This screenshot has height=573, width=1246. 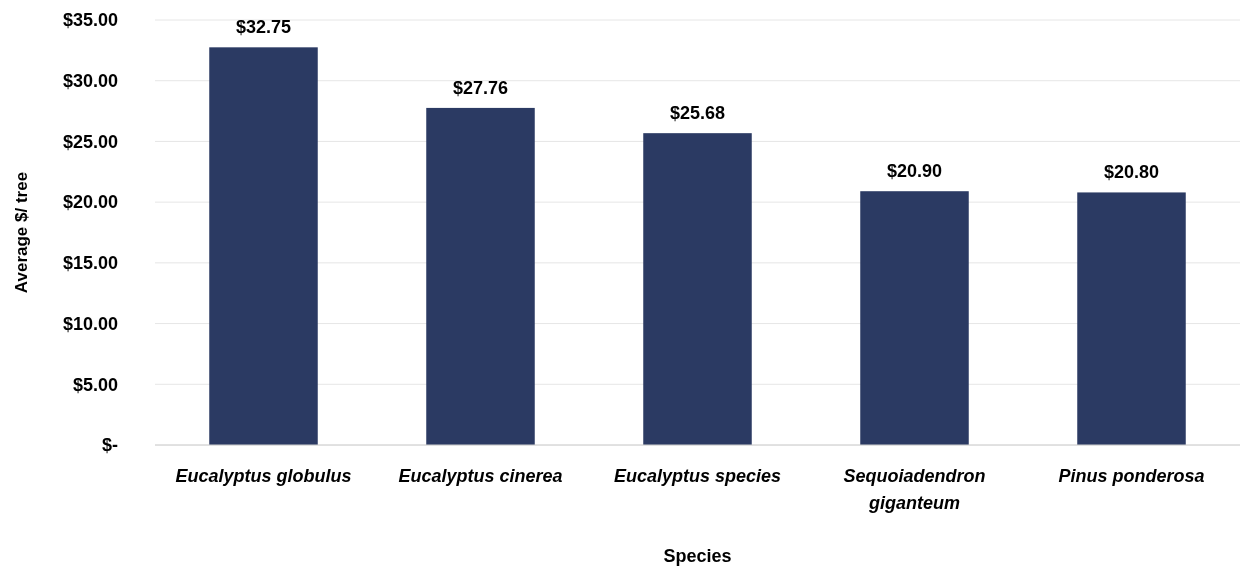 I want to click on data-label: $27.76, so click(x=480, y=87).